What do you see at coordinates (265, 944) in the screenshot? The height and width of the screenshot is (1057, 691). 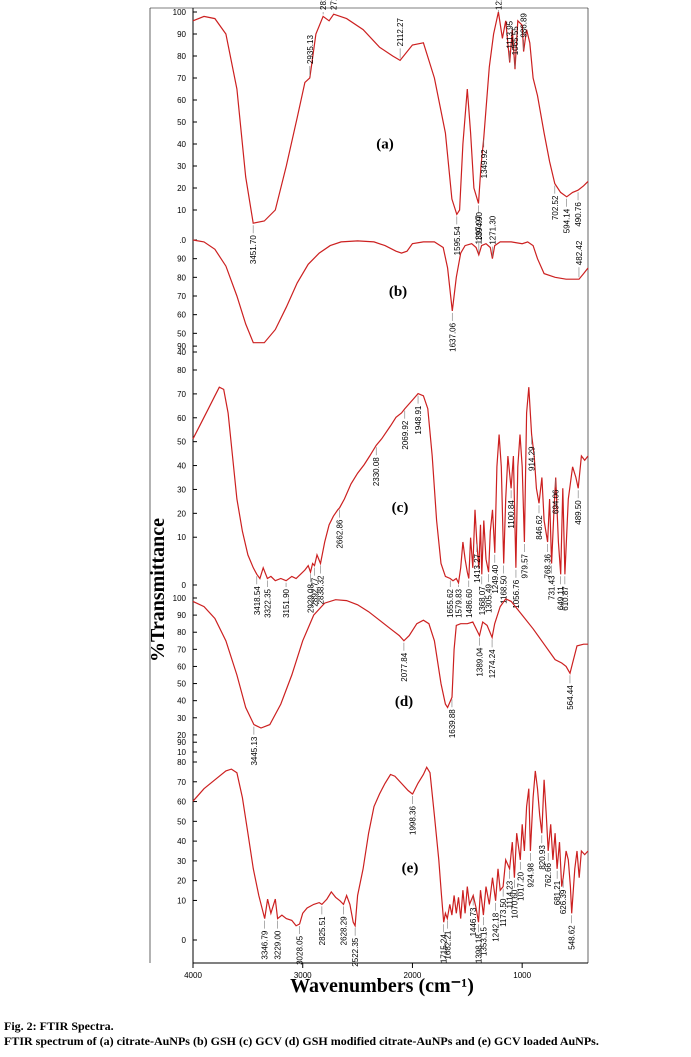 I see `peak-label: 3346.79` at bounding box center [265, 944].